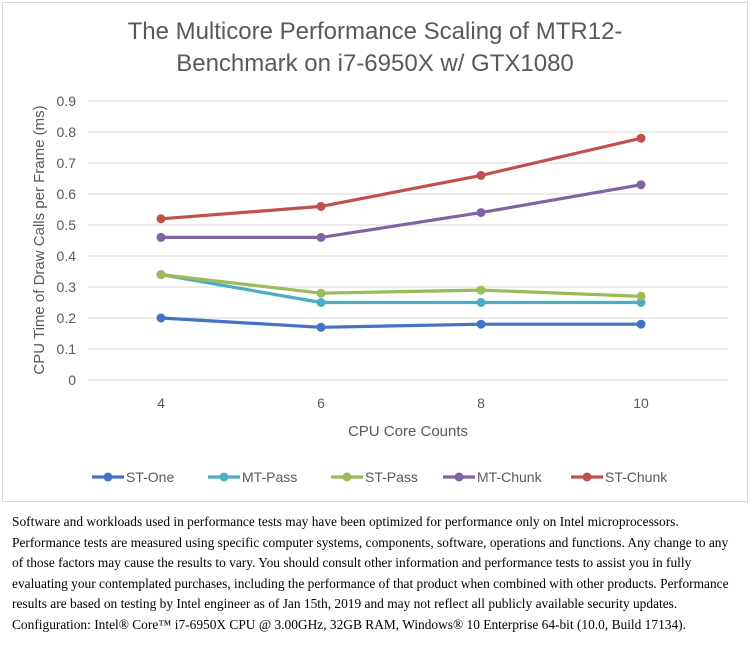 Image resolution: width=750 pixels, height=655 pixels. What do you see at coordinates (481, 403) in the screenshot?
I see `x-tick-label: 8` at bounding box center [481, 403].